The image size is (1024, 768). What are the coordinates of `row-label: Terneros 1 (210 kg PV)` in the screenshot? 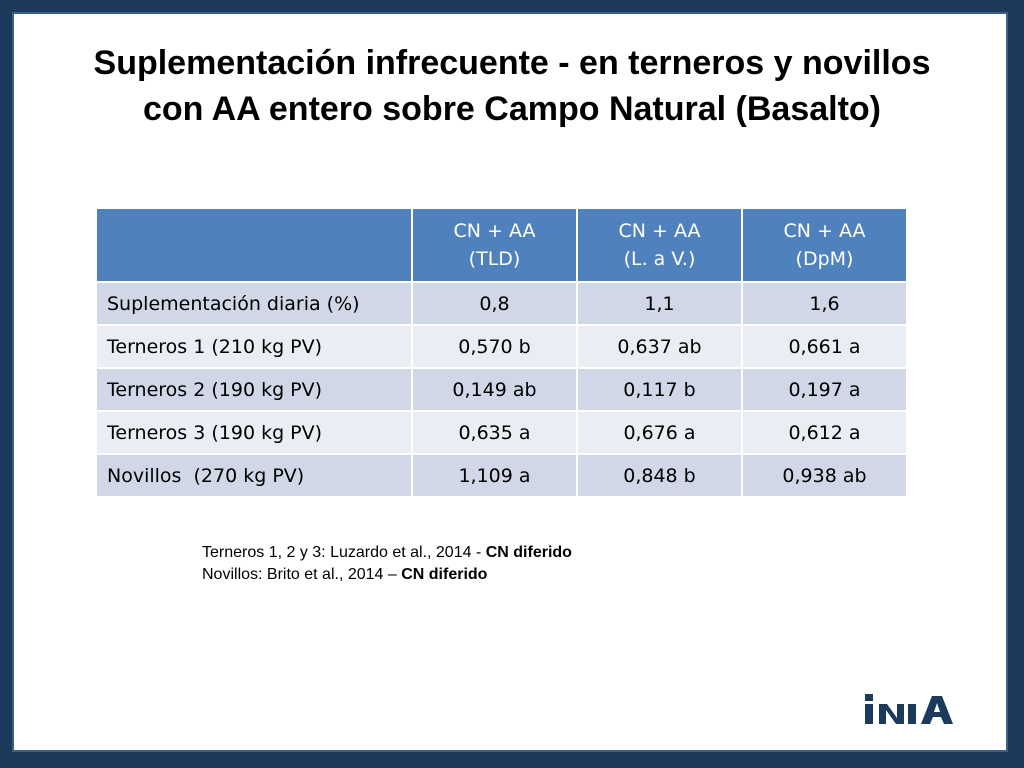 It's located at (254, 346).